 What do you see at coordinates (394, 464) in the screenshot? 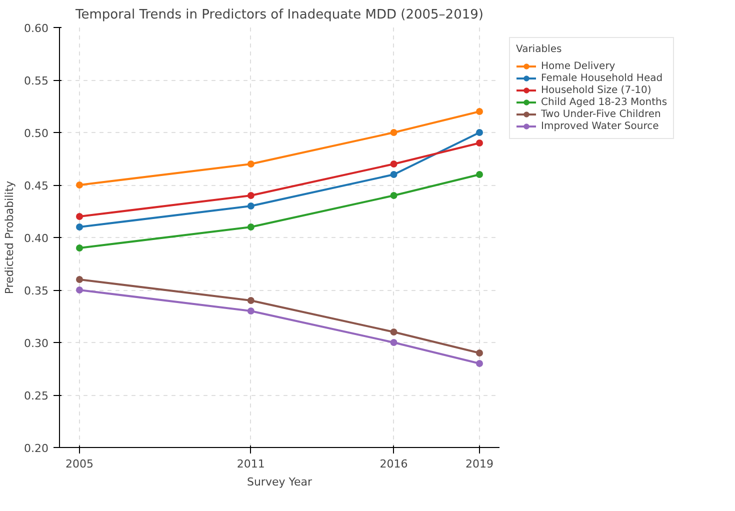
I see `x-tick-label: 2016` at bounding box center [394, 464].